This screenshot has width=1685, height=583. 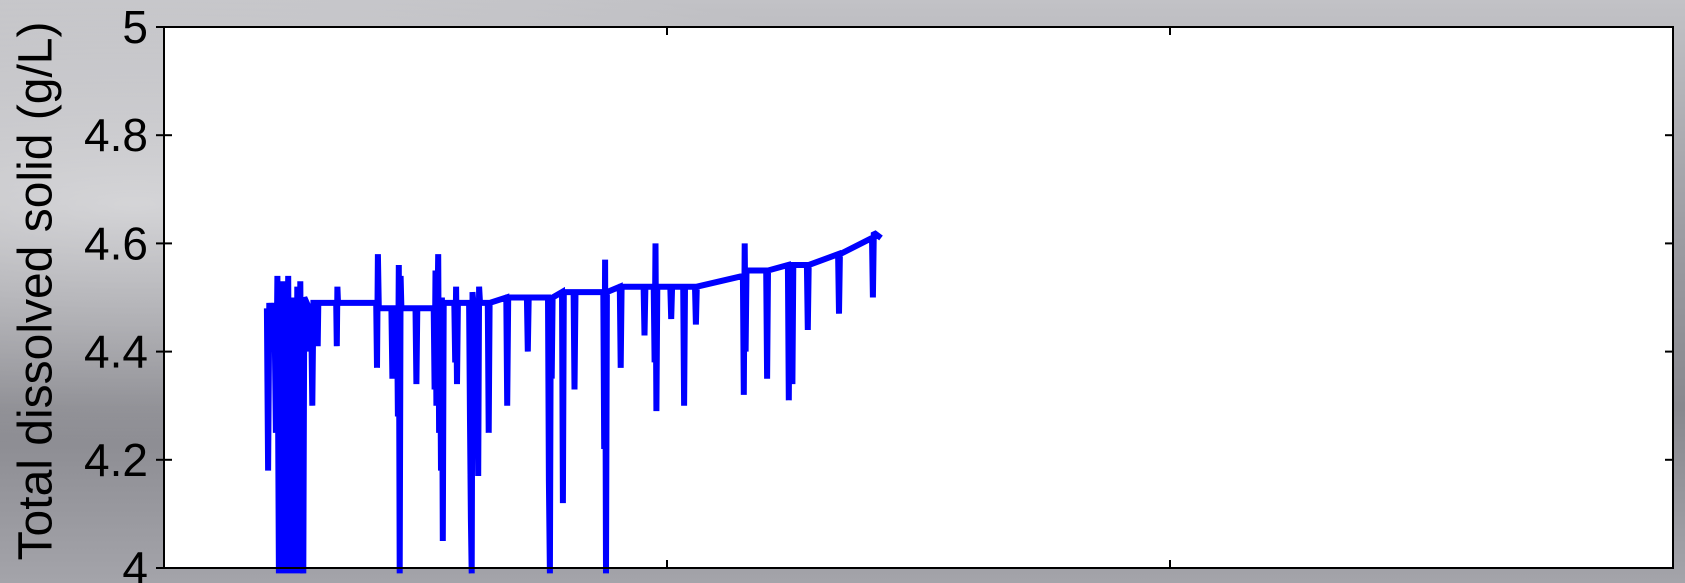 I want to click on y-tick-label: 4.2, so click(x=116, y=460).